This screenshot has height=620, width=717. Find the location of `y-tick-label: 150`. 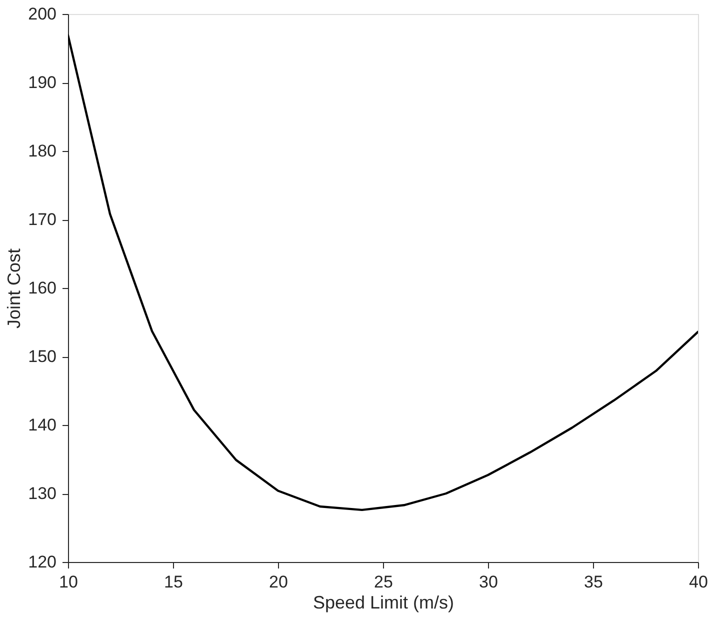

y-tick-label: 150 is located at coordinates (42, 356).